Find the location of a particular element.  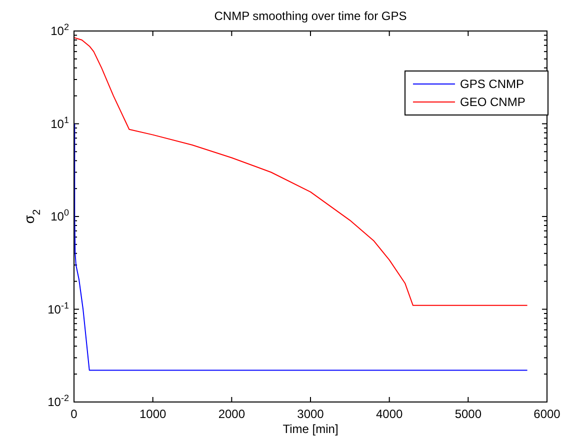

x-tick-label: 3000 is located at coordinates (310, 414).